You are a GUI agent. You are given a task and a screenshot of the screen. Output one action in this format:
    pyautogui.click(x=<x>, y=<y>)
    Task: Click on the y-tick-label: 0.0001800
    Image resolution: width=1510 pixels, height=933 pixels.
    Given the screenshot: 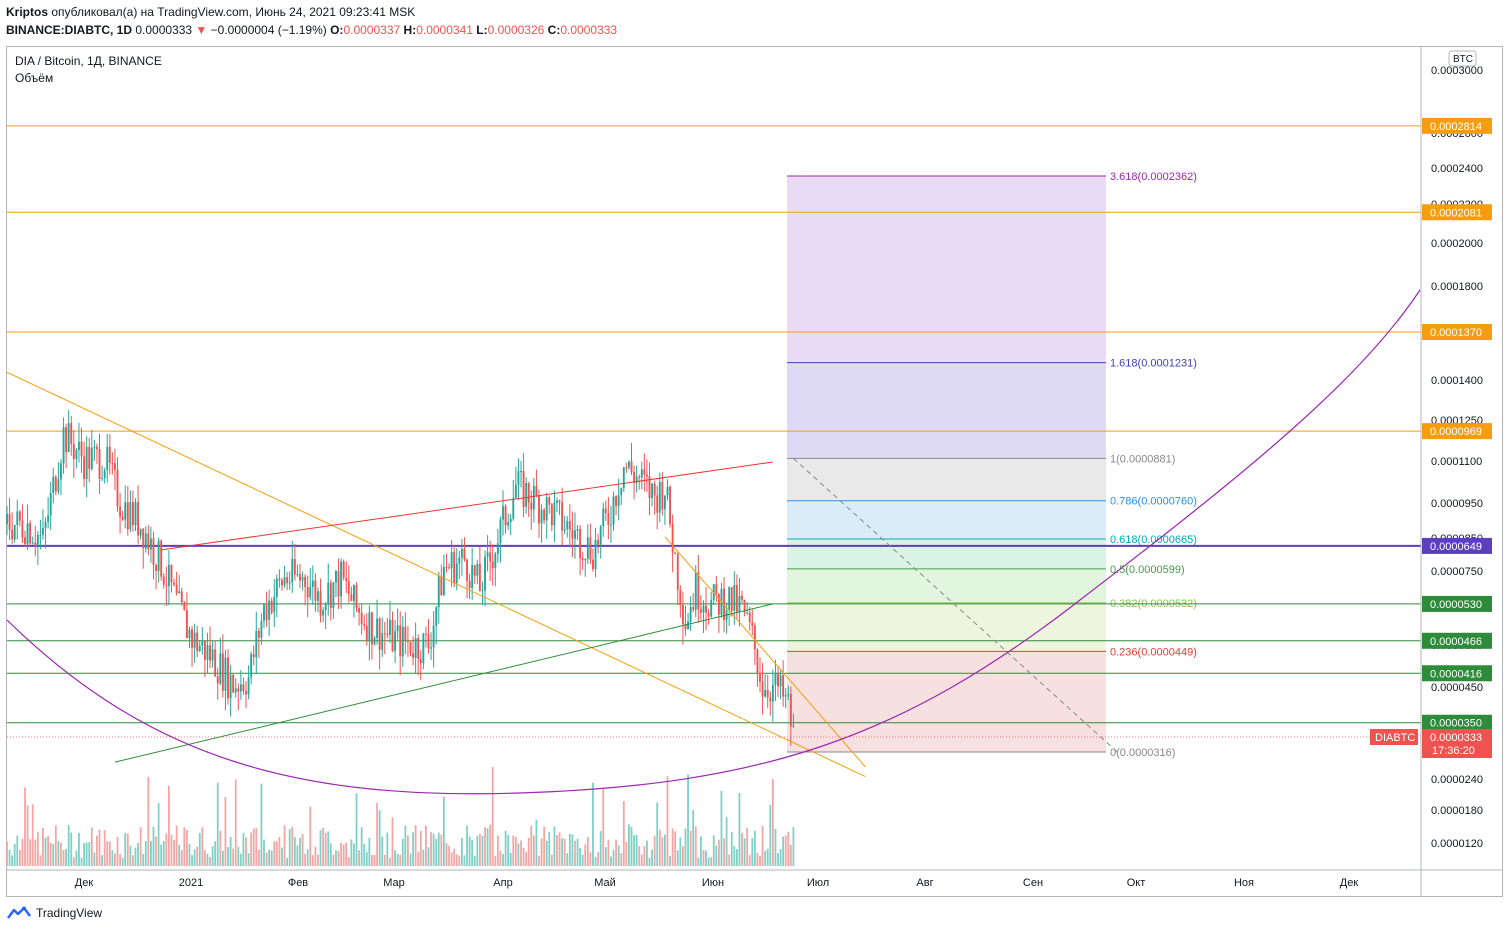 What is the action you would take?
    pyautogui.click(x=1457, y=287)
    